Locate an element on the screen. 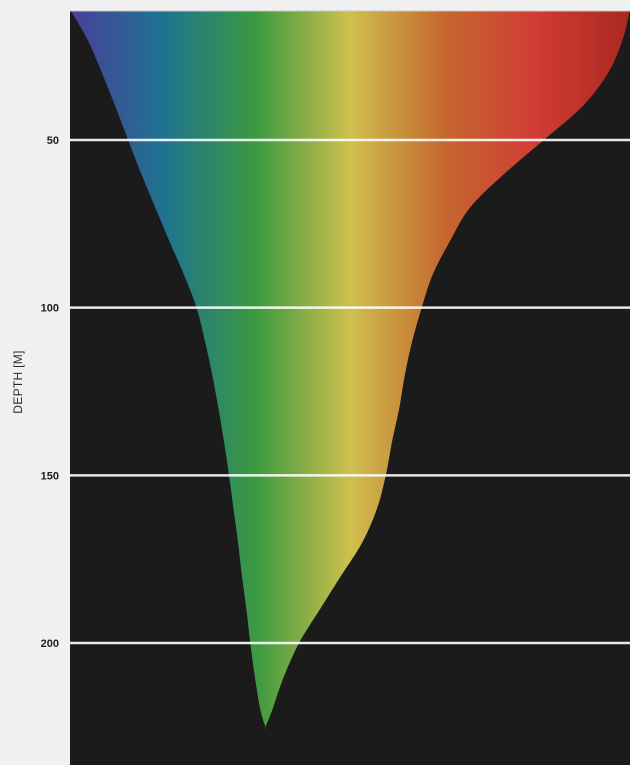 Image resolution: width=630 pixels, height=765 pixels. y-axis-label: DEPTH [M] is located at coordinates (18, 382).